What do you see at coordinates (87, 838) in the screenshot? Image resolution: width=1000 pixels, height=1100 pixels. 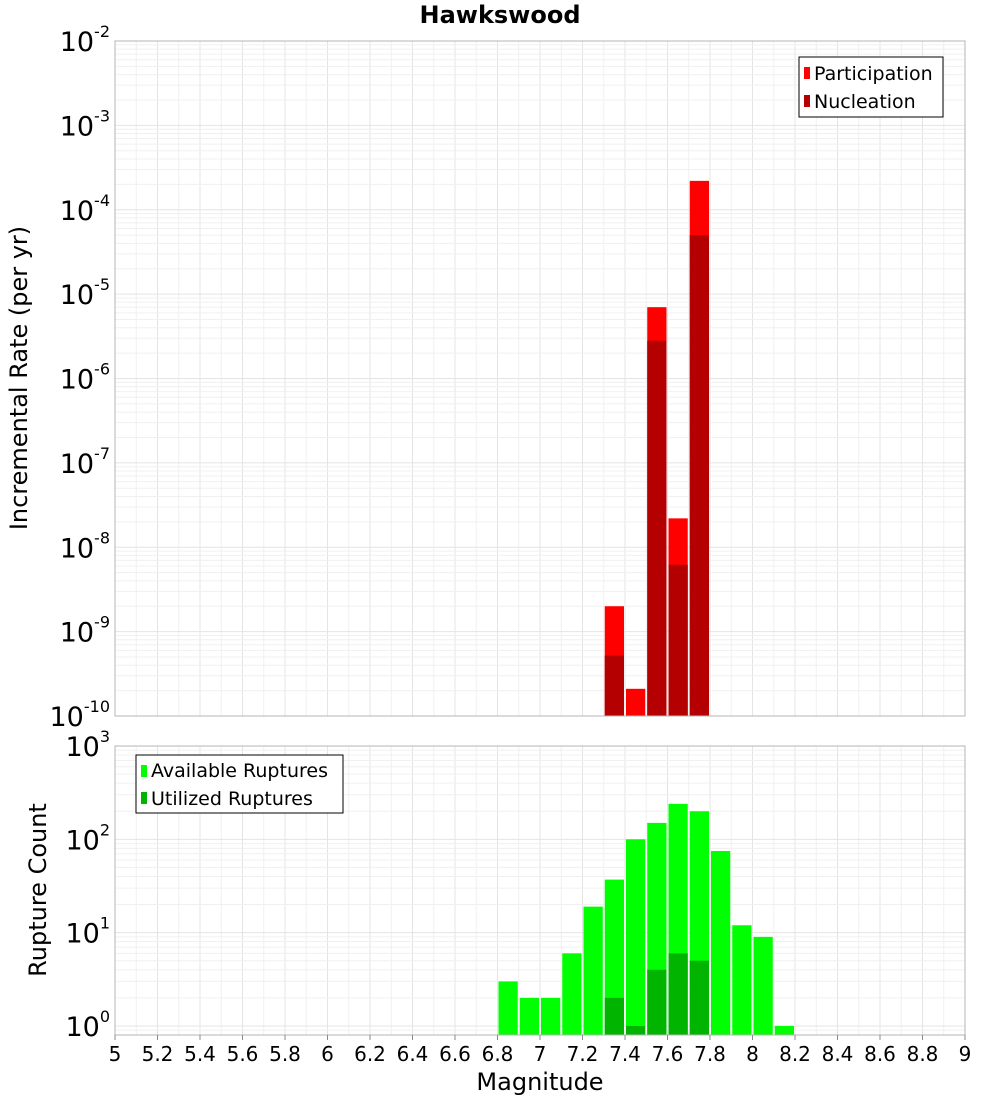 I see `bottom-y-tick-label: 10²` at bounding box center [87, 838].